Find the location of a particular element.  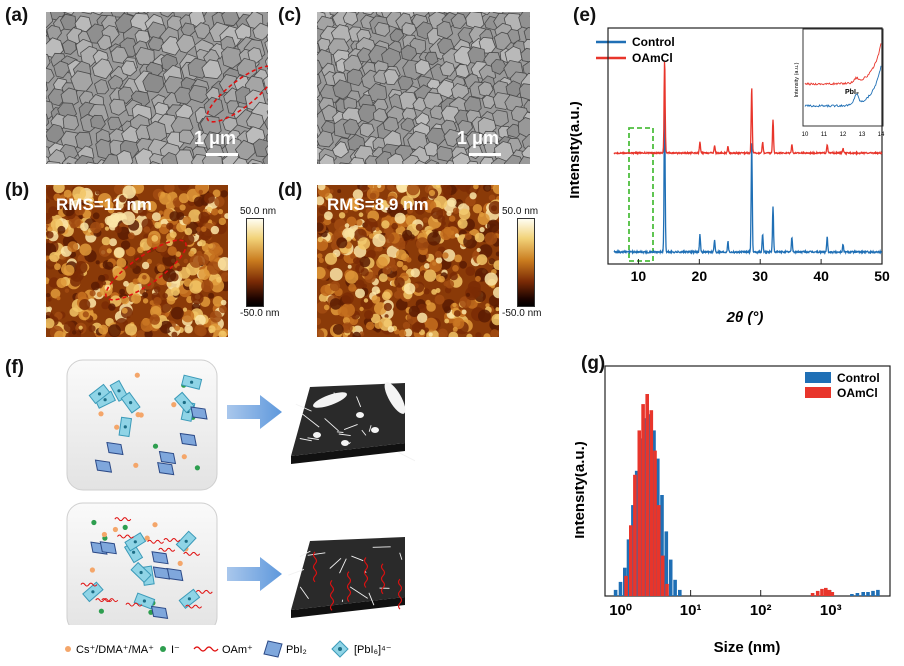

schematic-legend: Cs⁺/DMA⁺/MA⁺ I⁻ OAm⁺ PbI₂ [PbI₆]⁴⁻ is located at coordinates (228, 649).